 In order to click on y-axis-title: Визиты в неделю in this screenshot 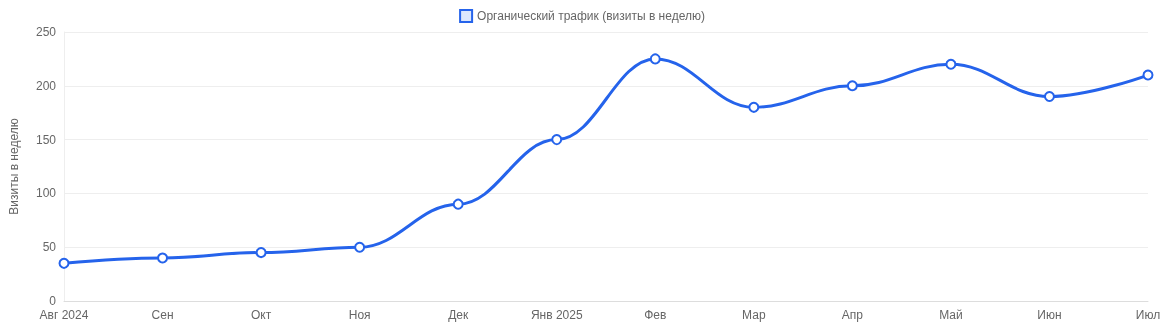, I will do `click(14, 166)`.